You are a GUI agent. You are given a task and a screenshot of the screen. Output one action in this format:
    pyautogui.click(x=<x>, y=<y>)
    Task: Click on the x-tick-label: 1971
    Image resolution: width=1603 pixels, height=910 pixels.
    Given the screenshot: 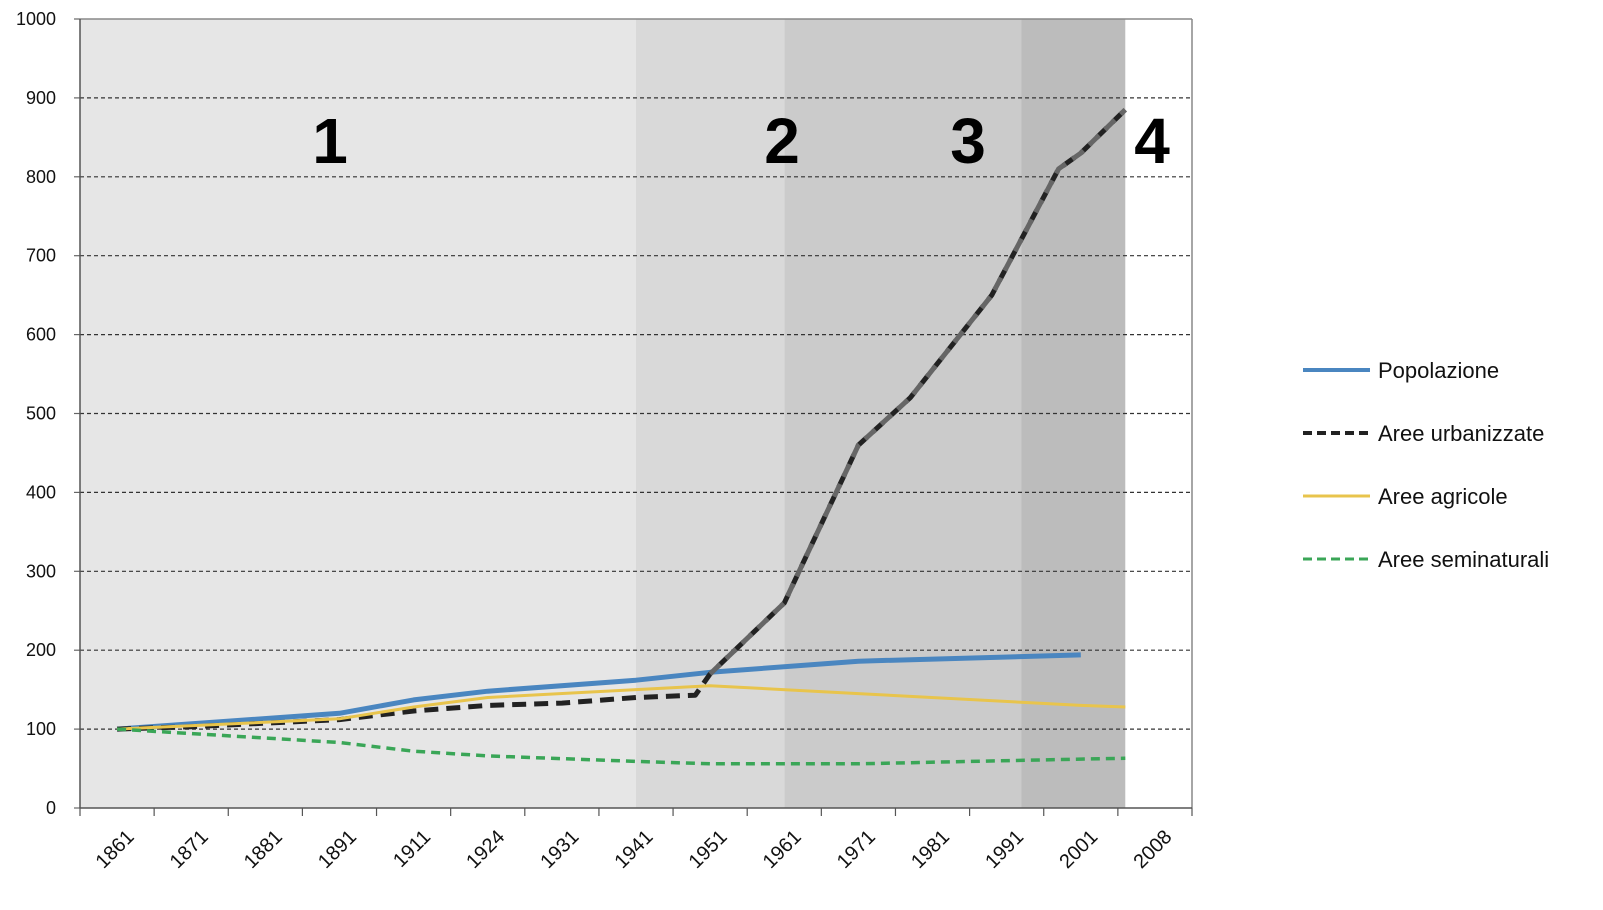 What is the action you would take?
    pyautogui.click(x=856, y=849)
    